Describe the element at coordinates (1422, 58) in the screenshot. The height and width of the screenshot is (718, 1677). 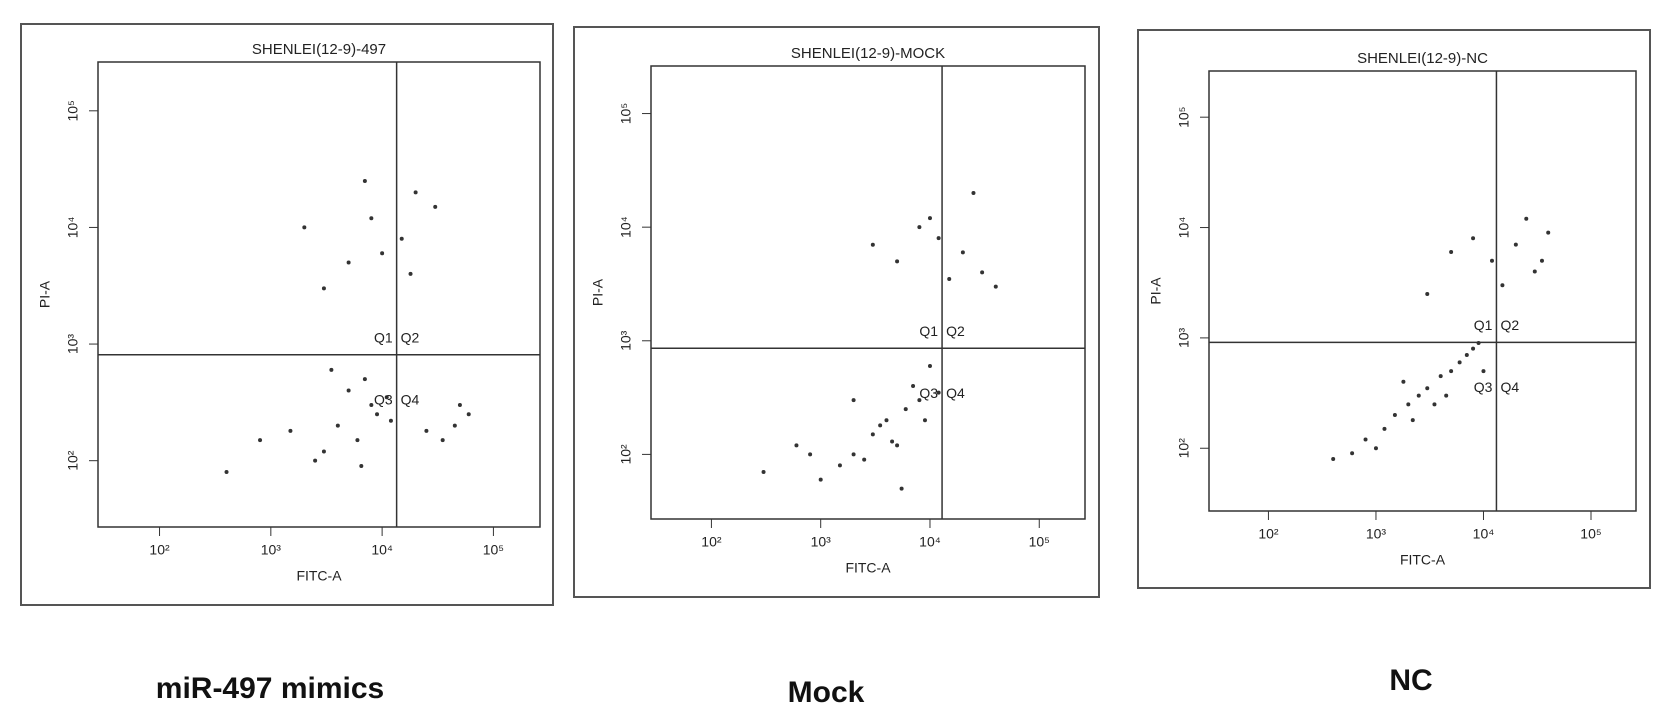
I see `panel-title: SHENLEI(12-9)-NC` at that location.